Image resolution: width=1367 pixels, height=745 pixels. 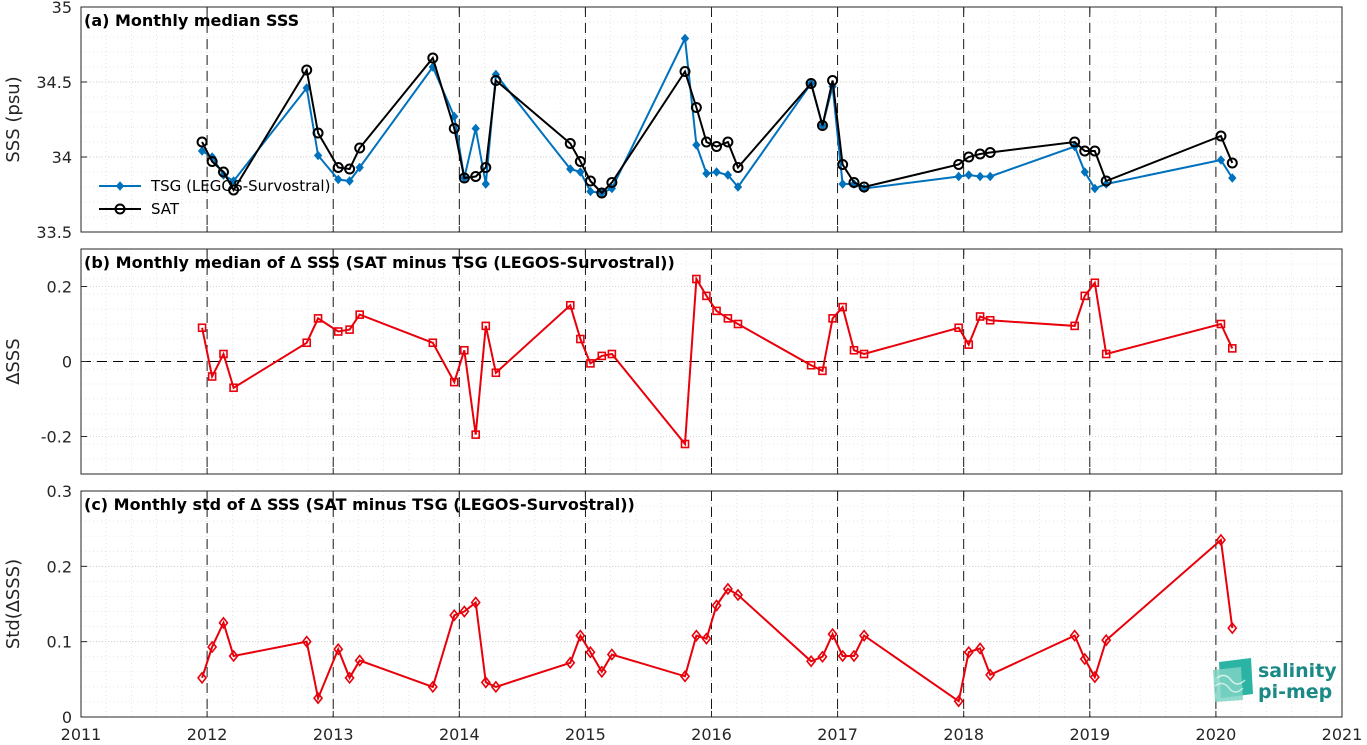 I want to click on legend: TSG (LEGOS-Survostral) SAT, so click(x=214, y=197).